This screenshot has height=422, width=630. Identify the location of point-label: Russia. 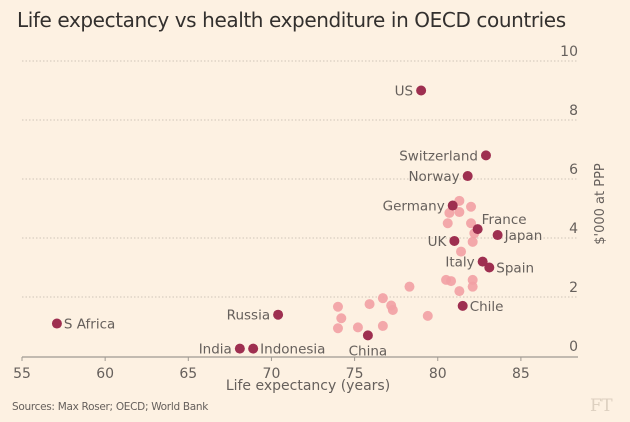
(248, 316).